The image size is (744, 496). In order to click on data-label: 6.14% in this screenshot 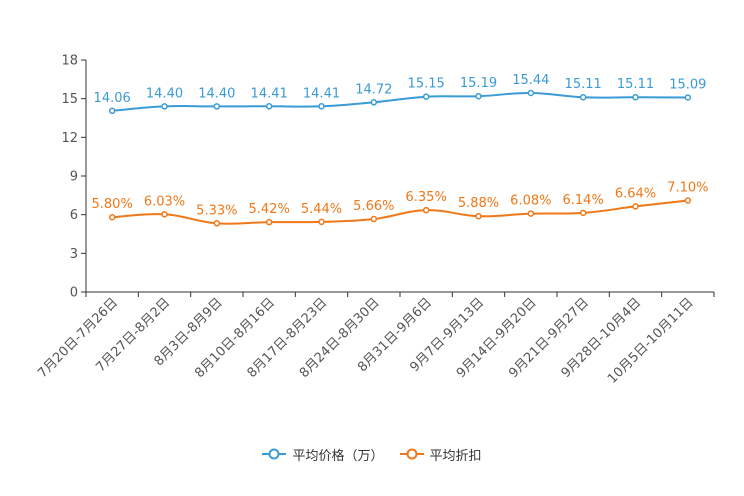, I will do `click(583, 200)`.